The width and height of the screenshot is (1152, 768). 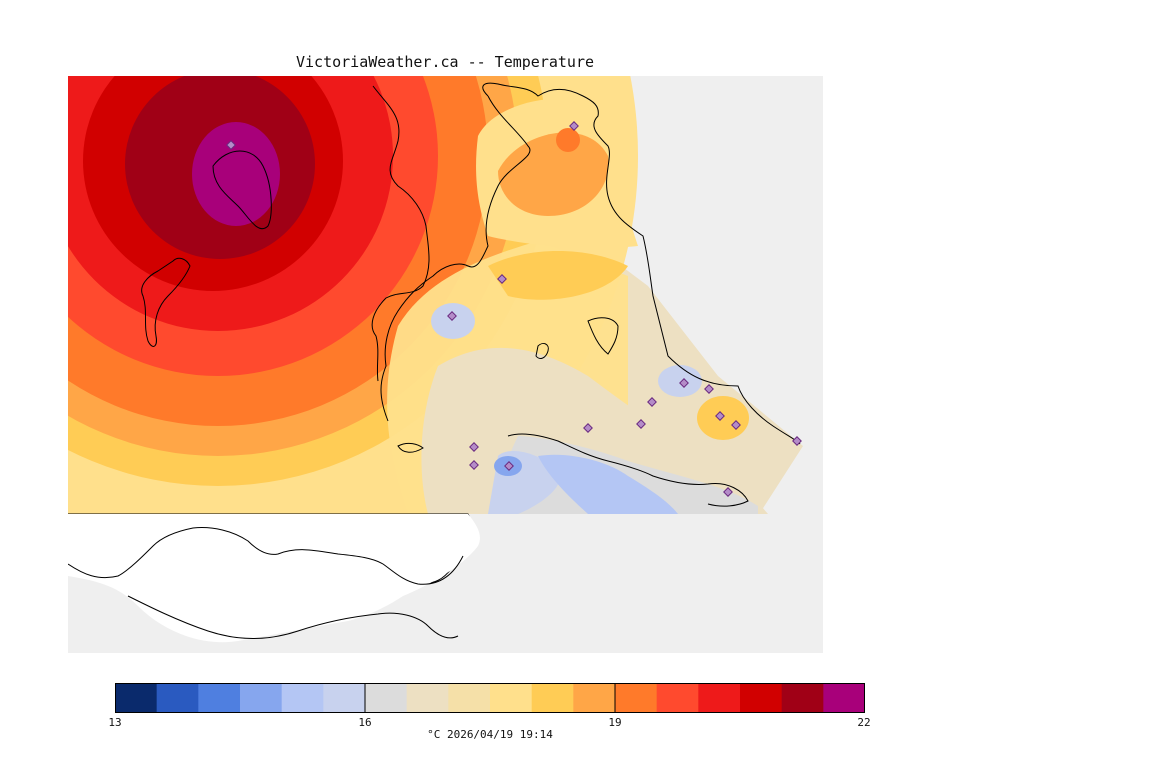 What do you see at coordinates (864, 722) in the screenshot?
I see `colorbar-tick-label: 22` at bounding box center [864, 722].